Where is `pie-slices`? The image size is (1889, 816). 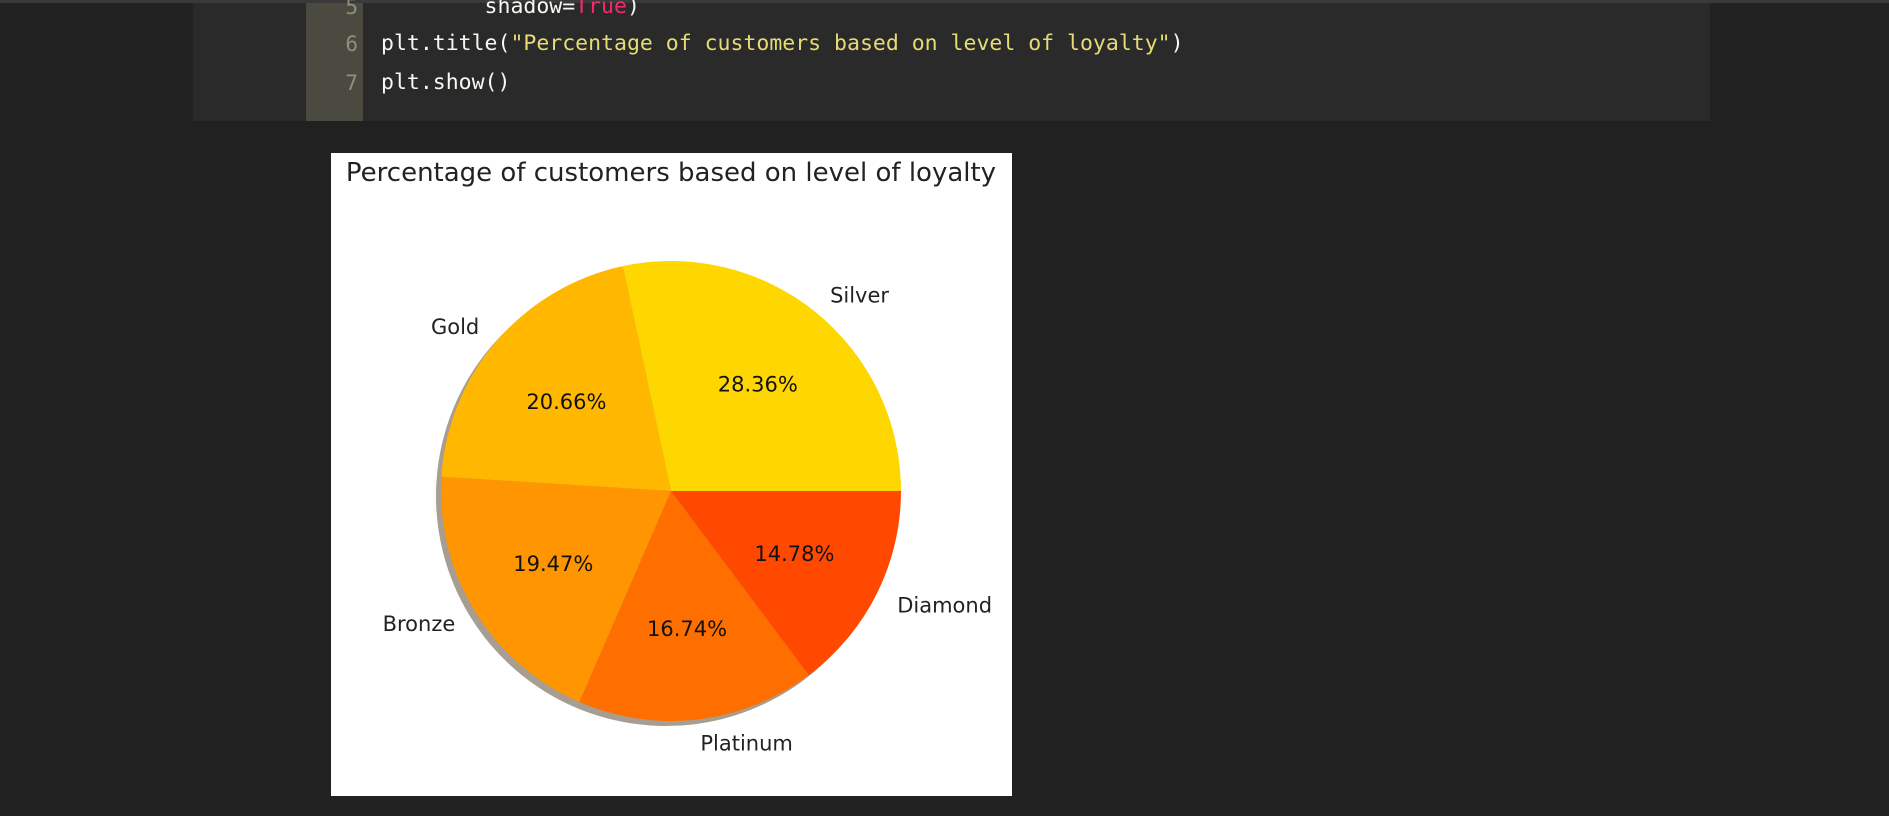 pie-slices is located at coordinates (671, 491).